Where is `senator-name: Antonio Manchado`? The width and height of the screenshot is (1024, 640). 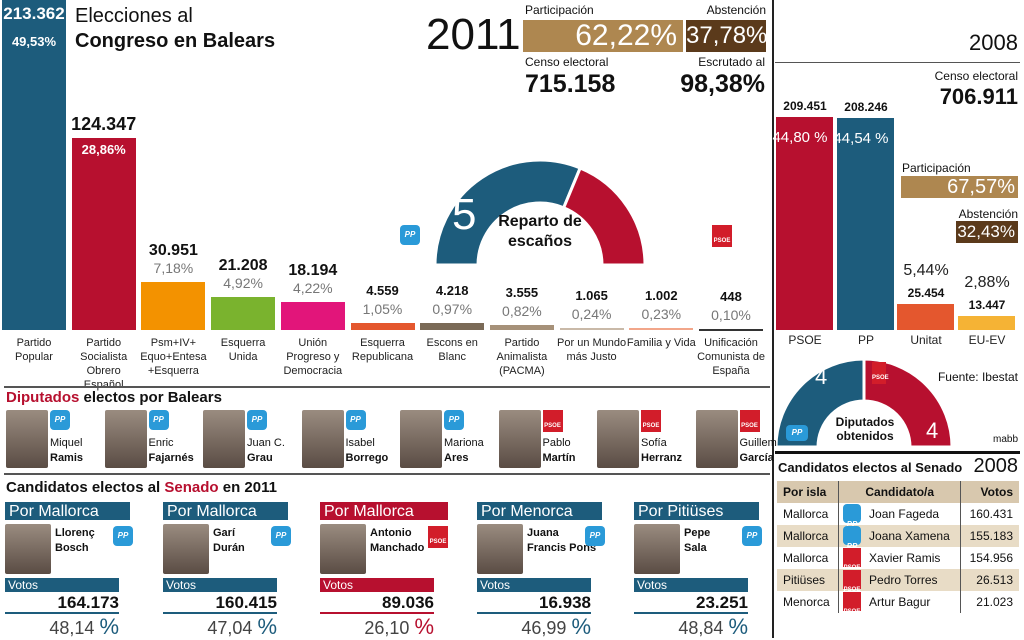
senator-name: Antonio Manchado is located at coordinates (397, 541).